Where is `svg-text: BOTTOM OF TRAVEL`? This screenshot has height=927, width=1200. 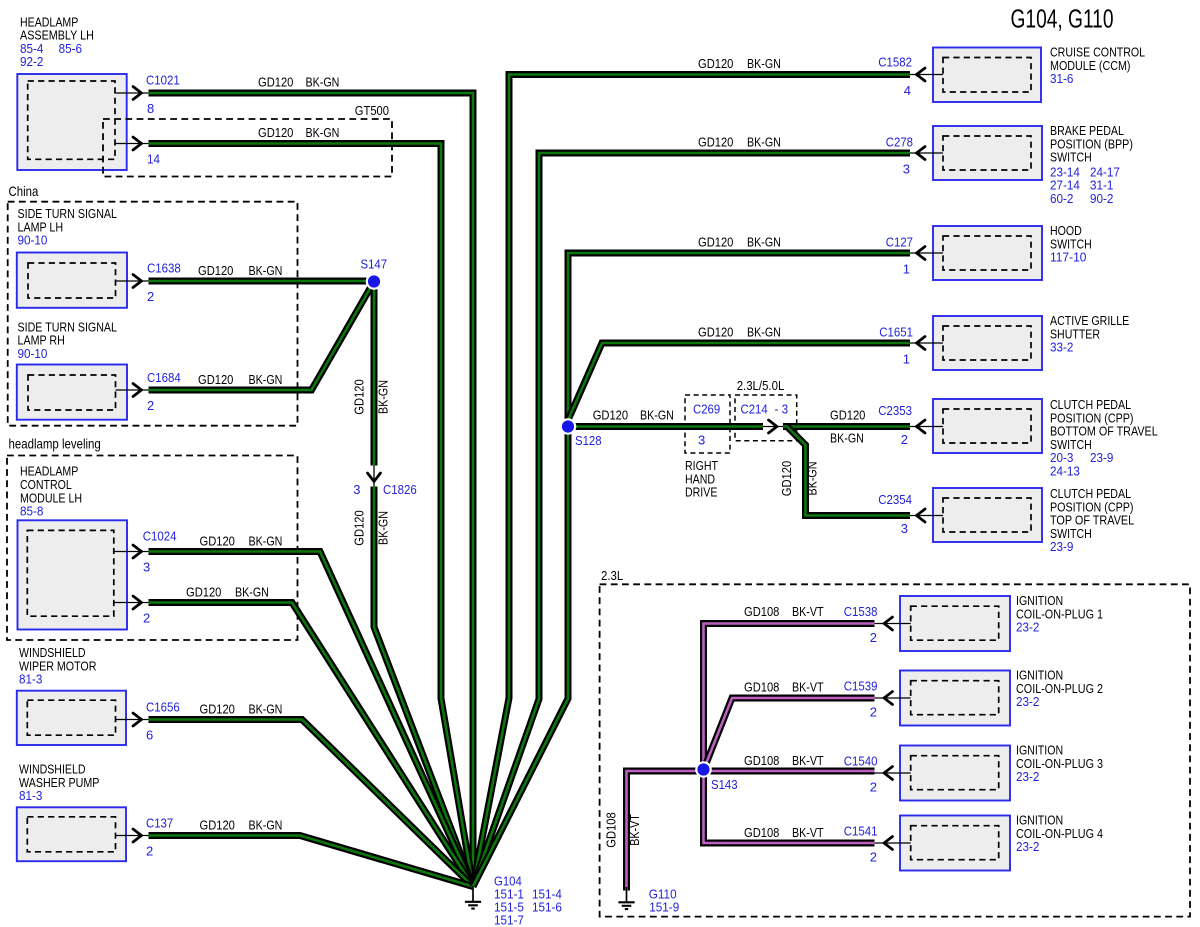
svg-text: BOTTOM OF TRAVEL is located at coordinates (1104, 431).